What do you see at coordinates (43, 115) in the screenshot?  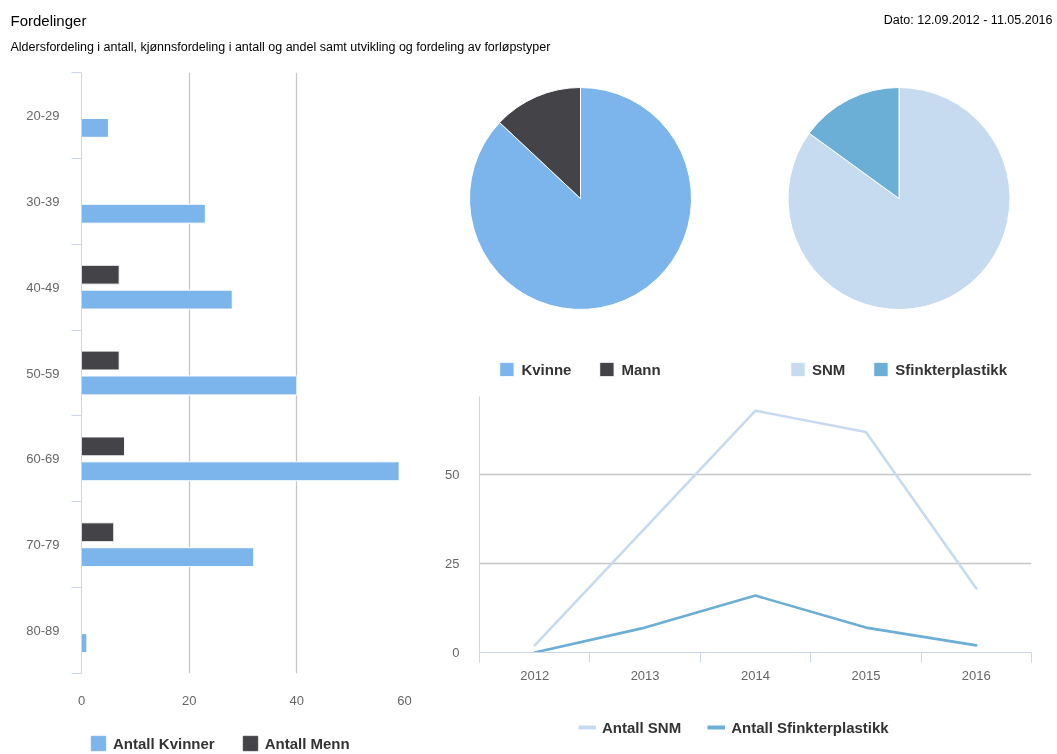 I see `y-tick-label: 20-29` at bounding box center [43, 115].